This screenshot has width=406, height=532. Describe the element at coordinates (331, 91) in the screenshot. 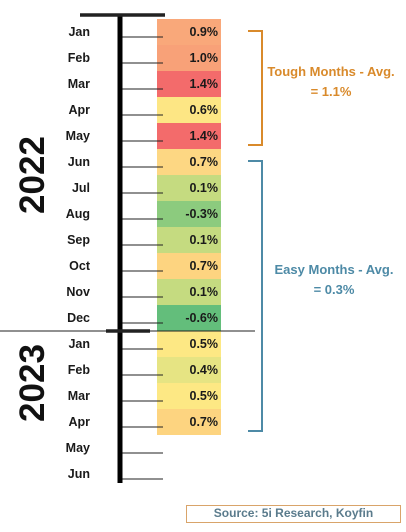

I see `tough-months-average: = 1.1%` at that location.